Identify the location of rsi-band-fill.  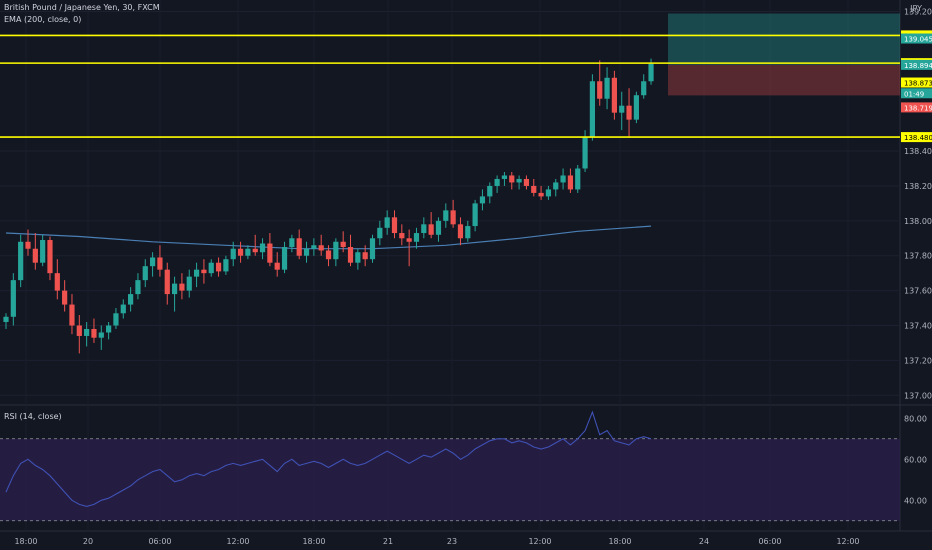
(450, 479).